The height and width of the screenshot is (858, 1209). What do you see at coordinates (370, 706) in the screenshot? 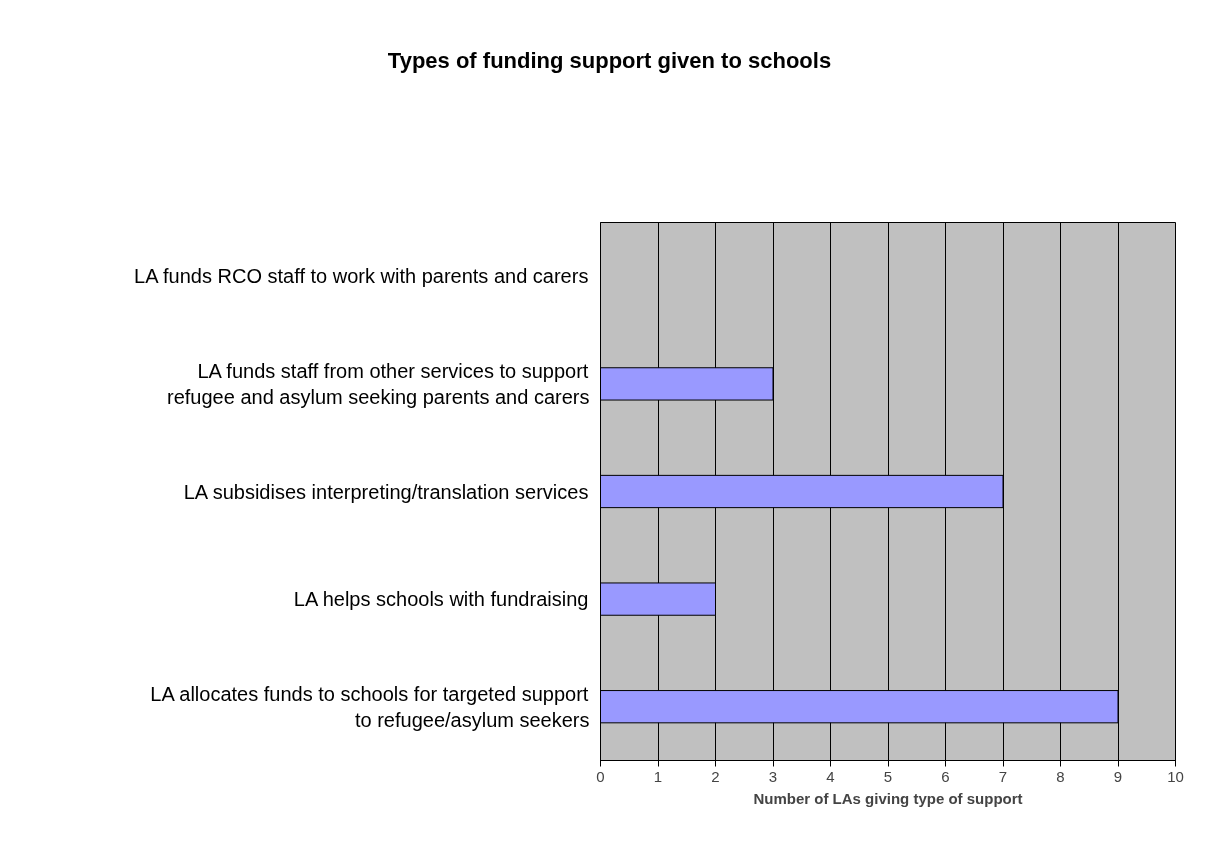
I see `y-tick-label: LA allocates funds to schools for targeted support to refugee/asylum seekers` at bounding box center [370, 706].